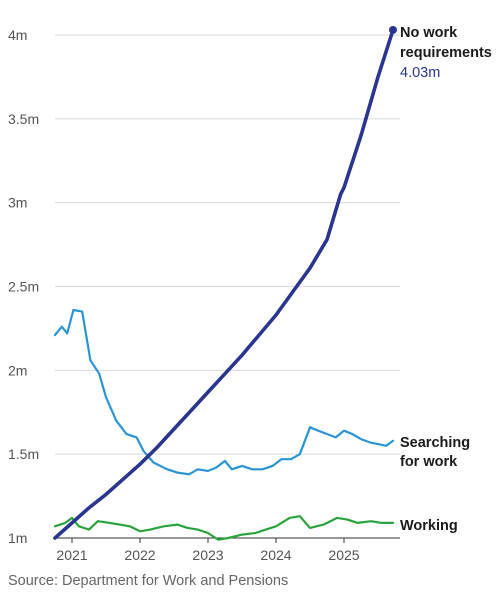 This screenshot has width=499, height=600. Describe the element at coordinates (23, 119) in the screenshot. I see `y-tick-label: 3.5m` at that location.